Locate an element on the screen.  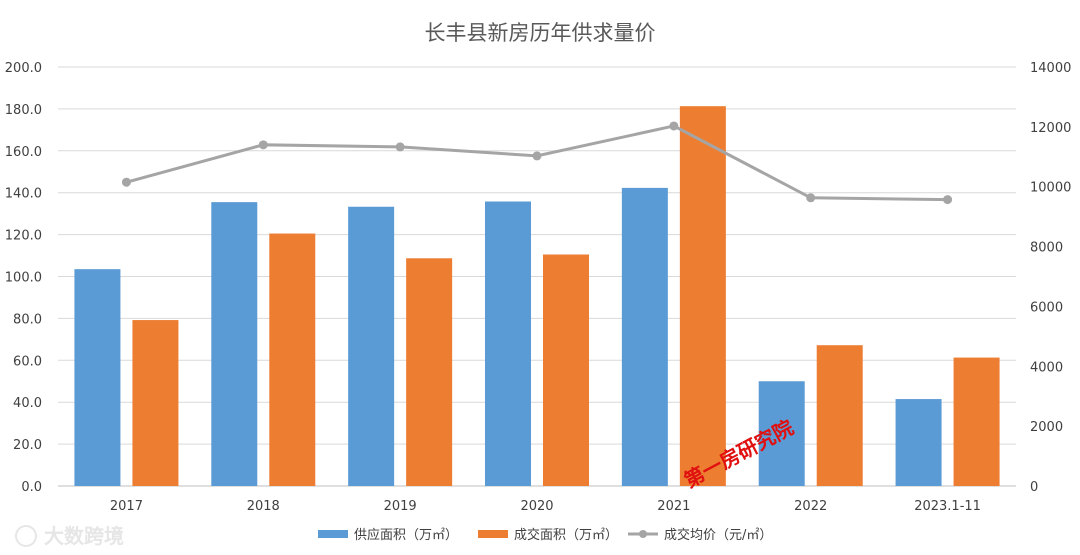
source-watermark: 大数跨境 is located at coordinates (69, 536).